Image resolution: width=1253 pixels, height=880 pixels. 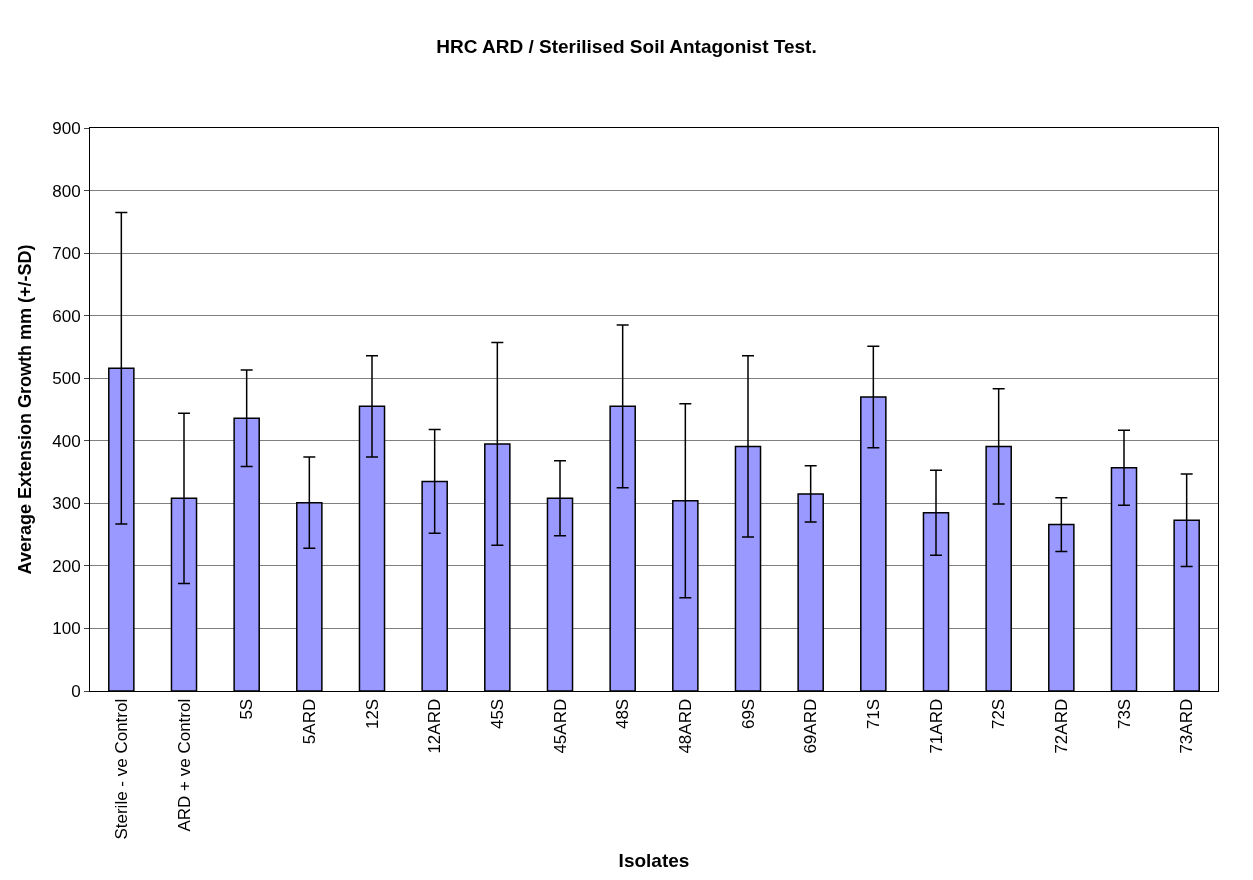 What do you see at coordinates (654, 861) in the screenshot?
I see `x-axis-title: Isolates` at bounding box center [654, 861].